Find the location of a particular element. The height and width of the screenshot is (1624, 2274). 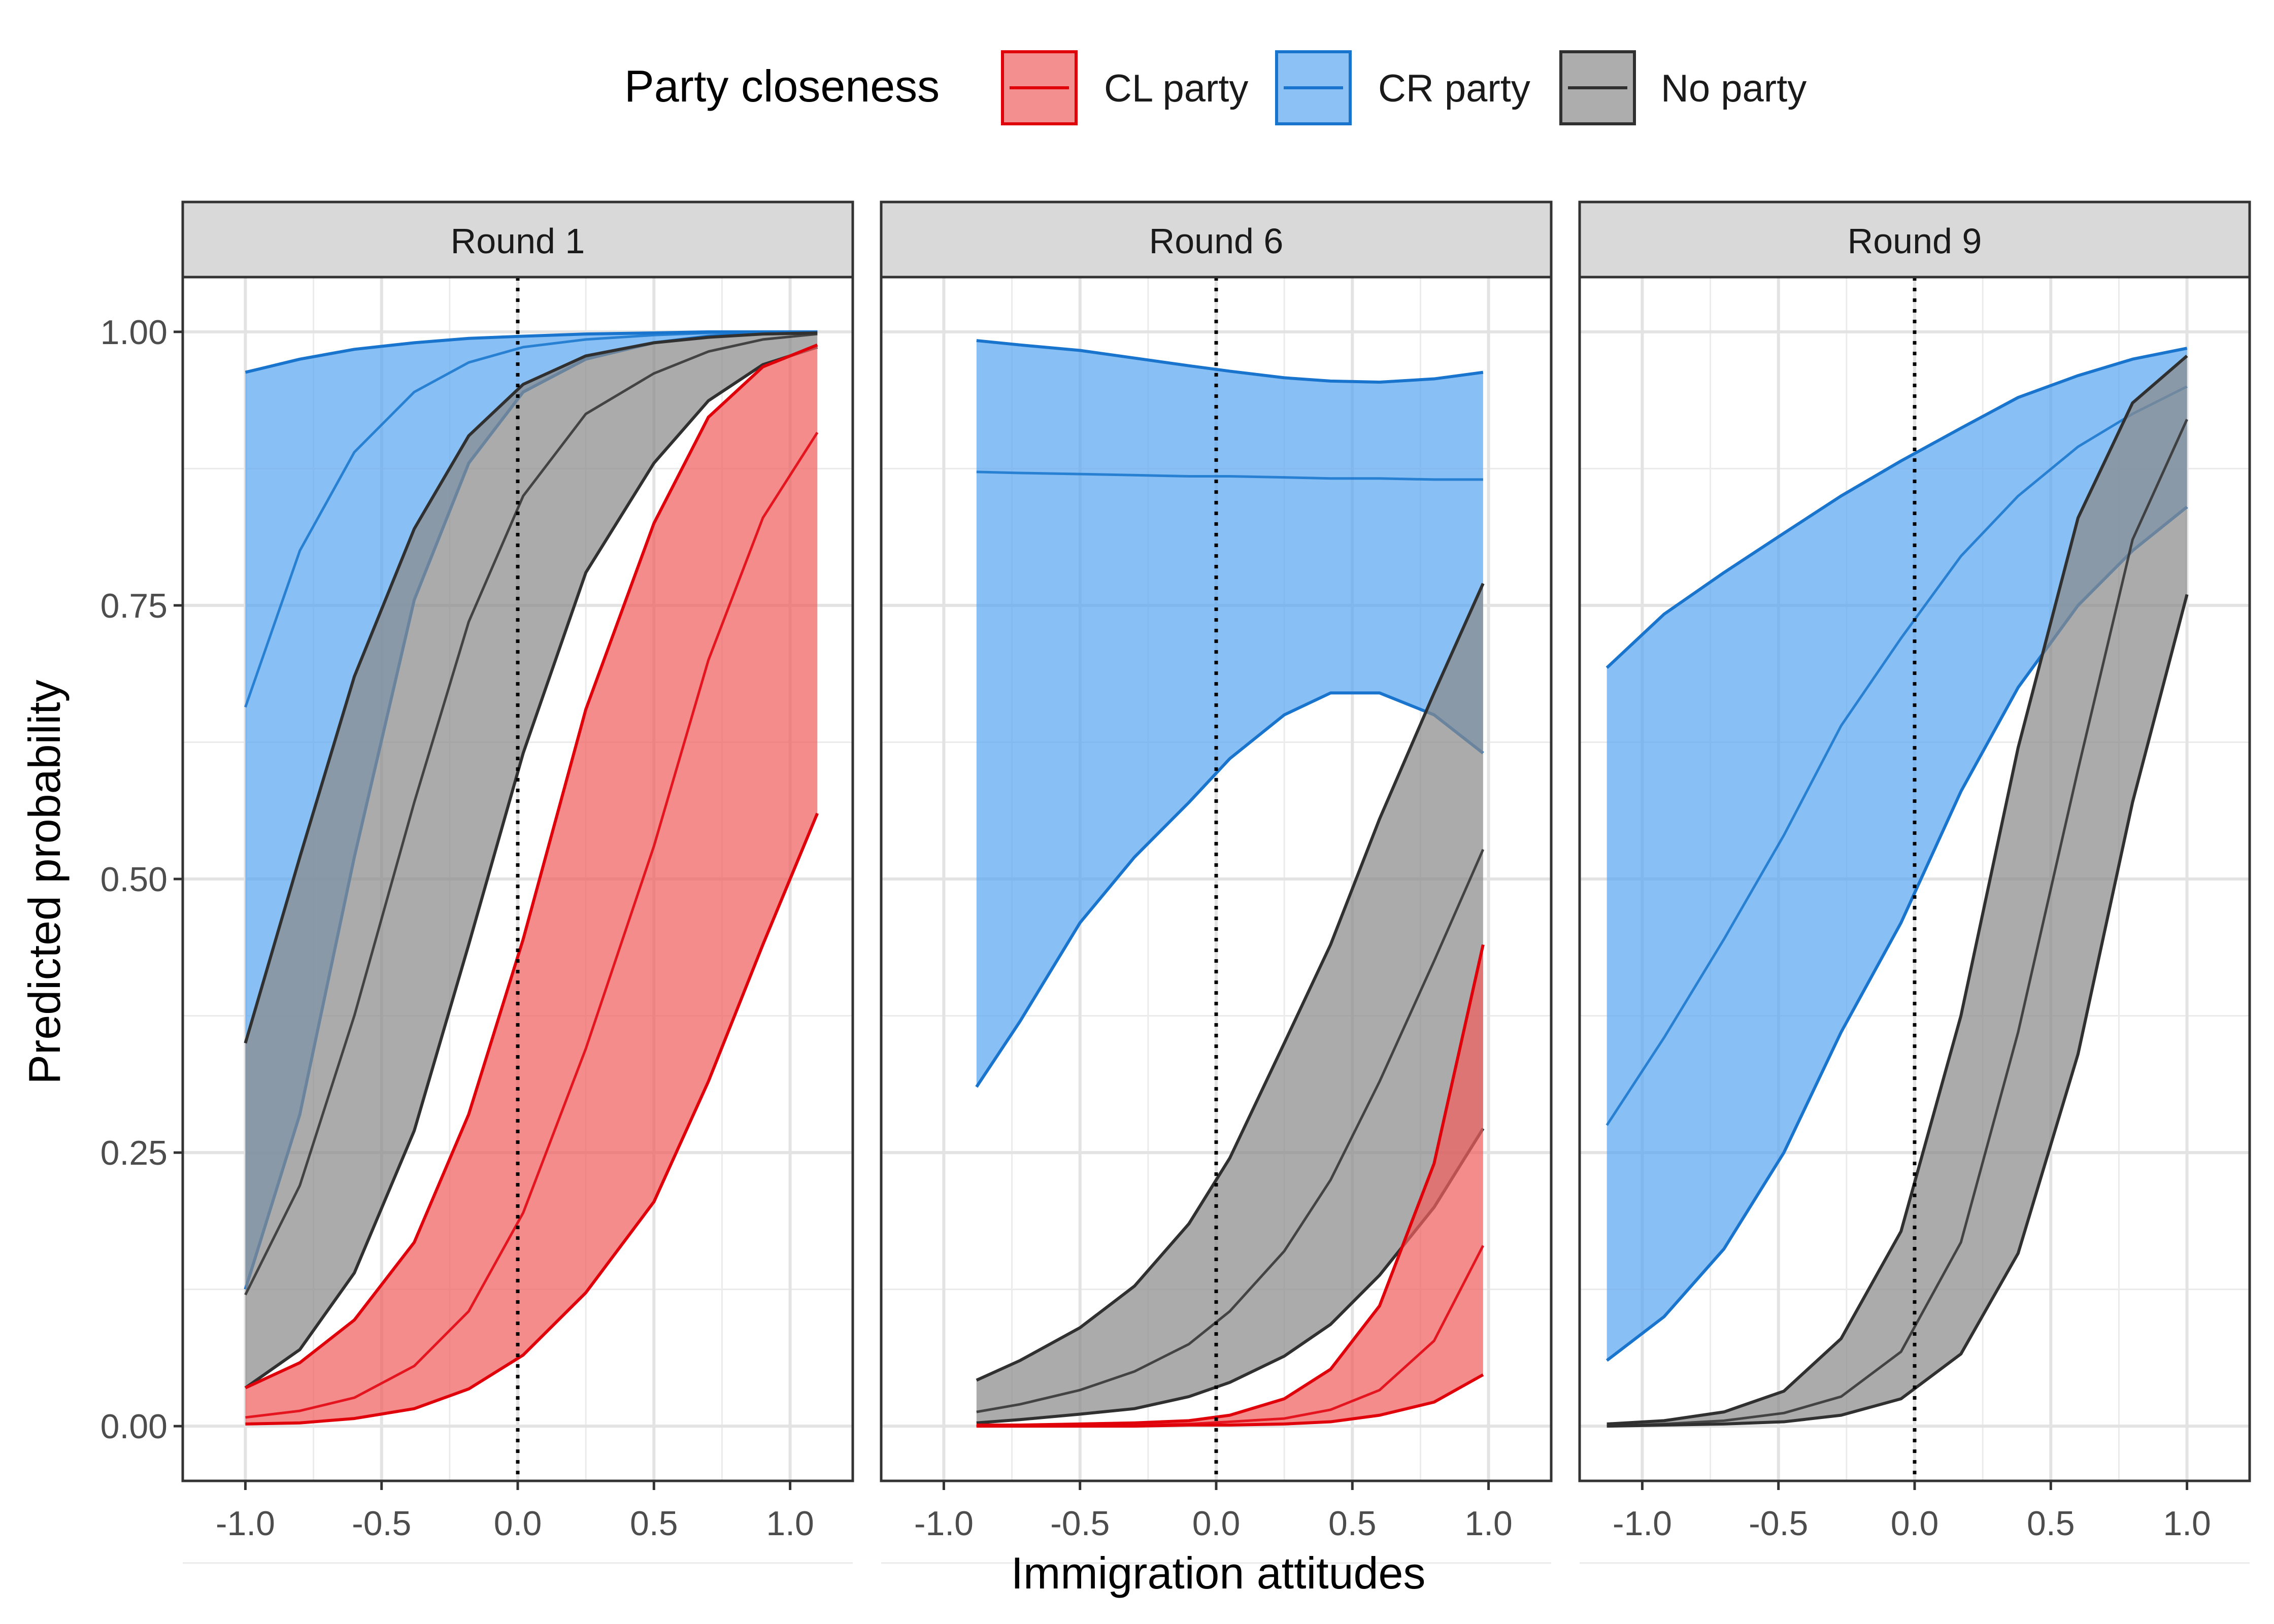

y-axis-title: Predicted probability is located at coordinates (44, 882).